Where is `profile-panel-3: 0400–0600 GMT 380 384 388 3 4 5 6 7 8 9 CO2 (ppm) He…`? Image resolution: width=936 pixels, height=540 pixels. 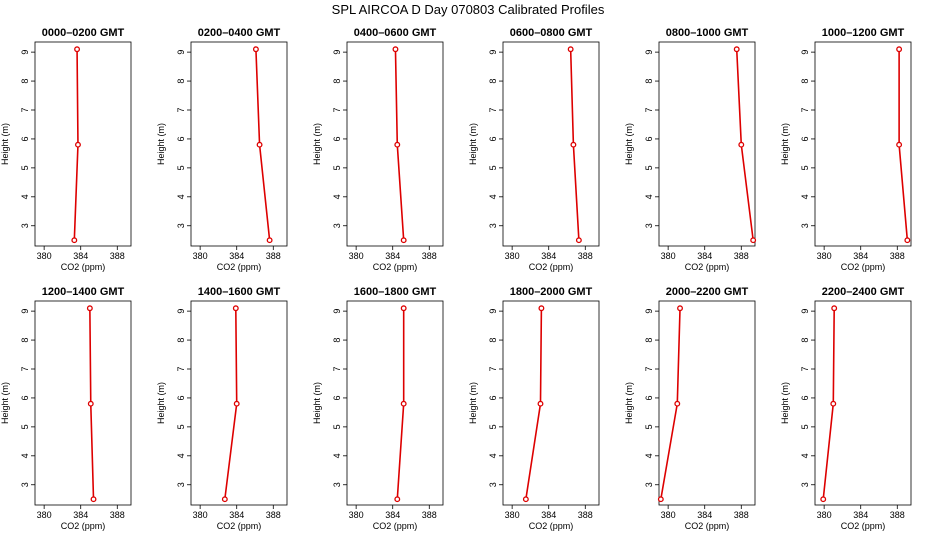 profile-panel-3: 0400–0600 GMT 380 384 388 3 4 5 6 7 8 9 CO2 (ppm) He… is located at coordinates (378, 149).